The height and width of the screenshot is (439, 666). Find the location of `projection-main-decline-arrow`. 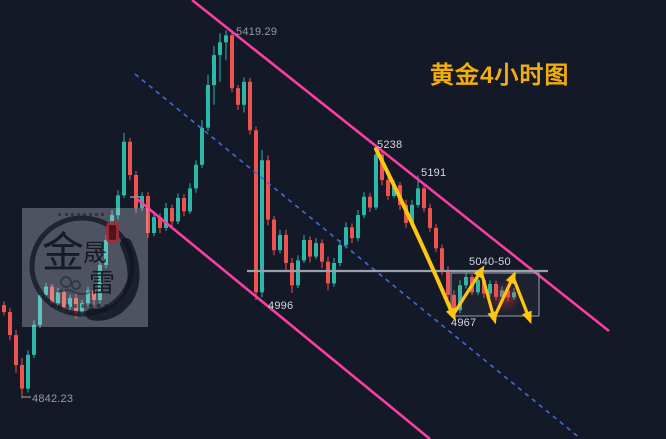

projection-main-decline-arrow is located at coordinates (414, 232).